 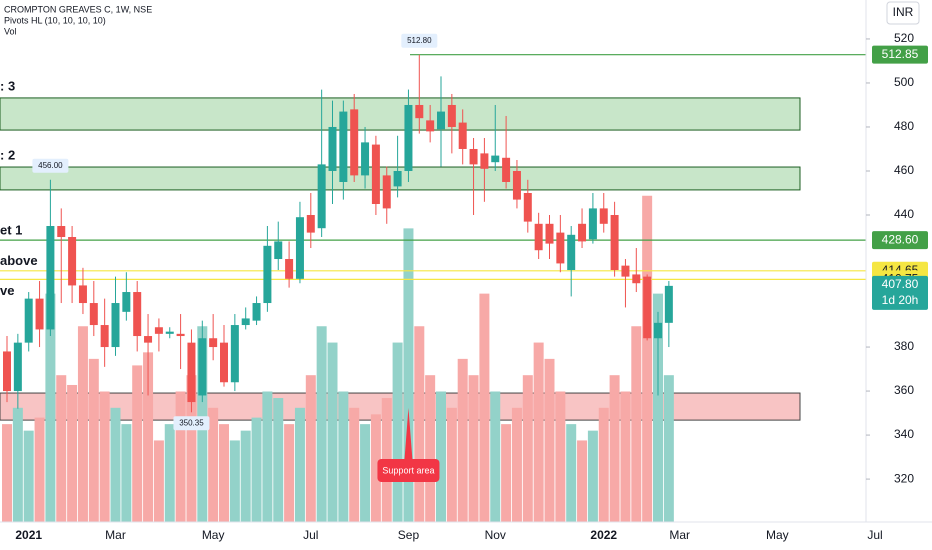 I want to click on zone-label: : 3, so click(x=7, y=85).